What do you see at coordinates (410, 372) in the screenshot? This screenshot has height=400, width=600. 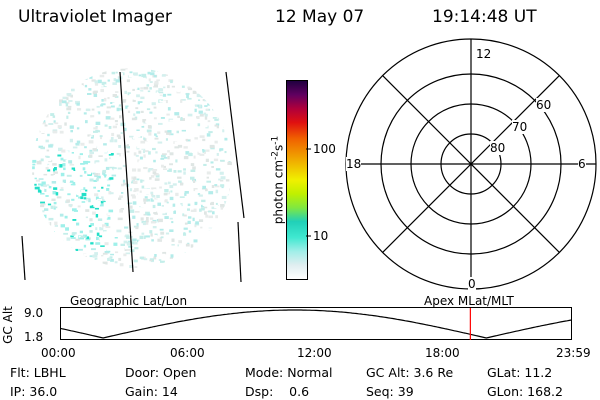 I see `gc-alt-value: GC Alt: 3.6 Re` at bounding box center [410, 372].